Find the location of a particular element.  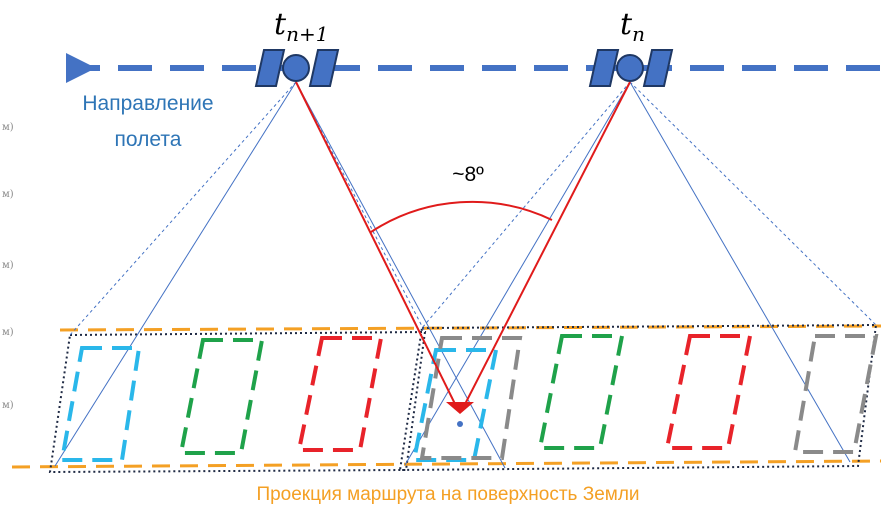

target-marker is located at coordinates (460, 408).